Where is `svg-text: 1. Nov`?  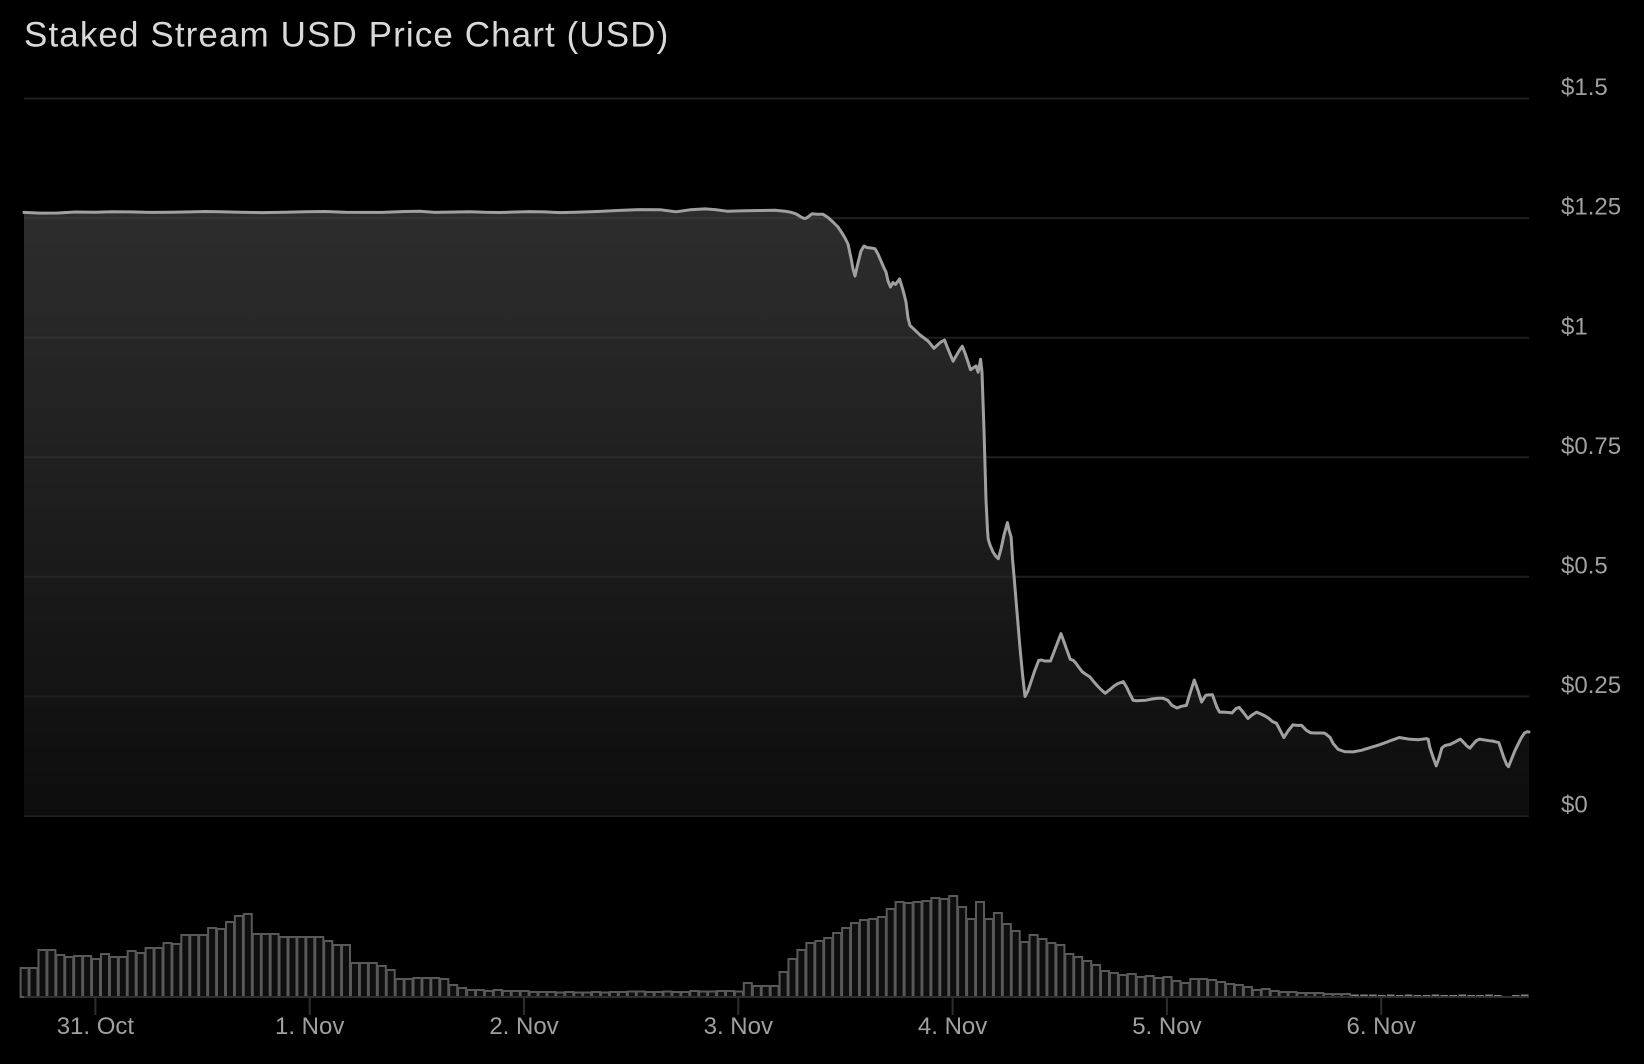 svg-text: 1. Nov is located at coordinates (309, 1026).